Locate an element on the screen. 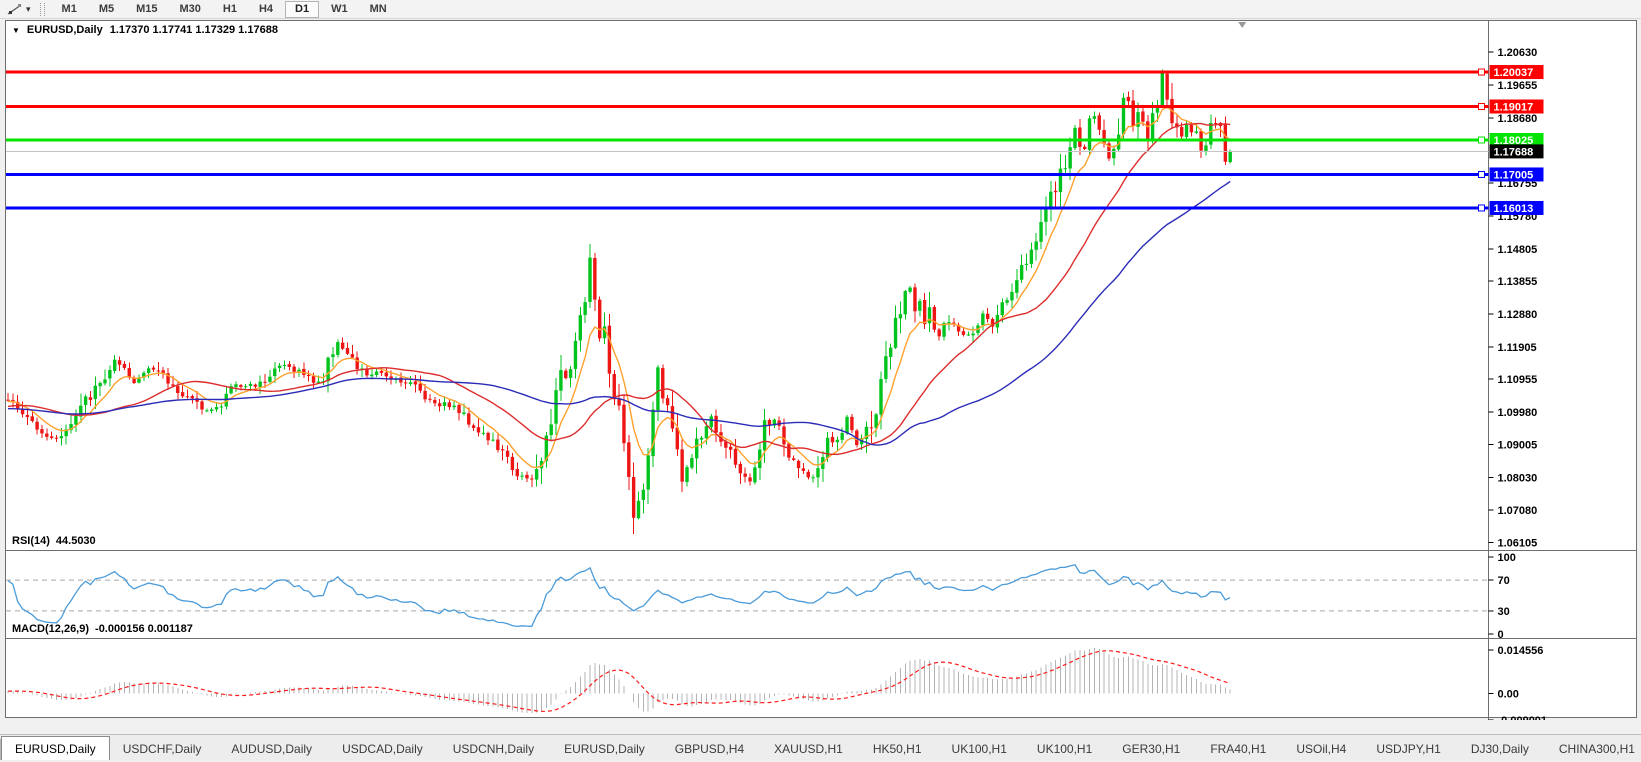 The height and width of the screenshot is (762, 1641). svg-text: 100 is located at coordinates (1507, 558).